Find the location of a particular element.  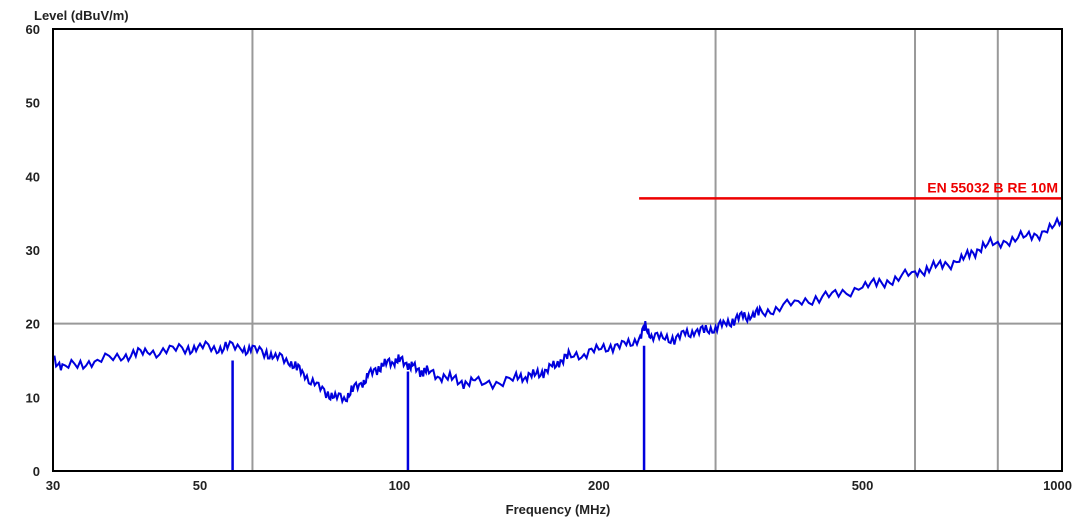

y-tick-label: 60 is located at coordinates (33, 29).